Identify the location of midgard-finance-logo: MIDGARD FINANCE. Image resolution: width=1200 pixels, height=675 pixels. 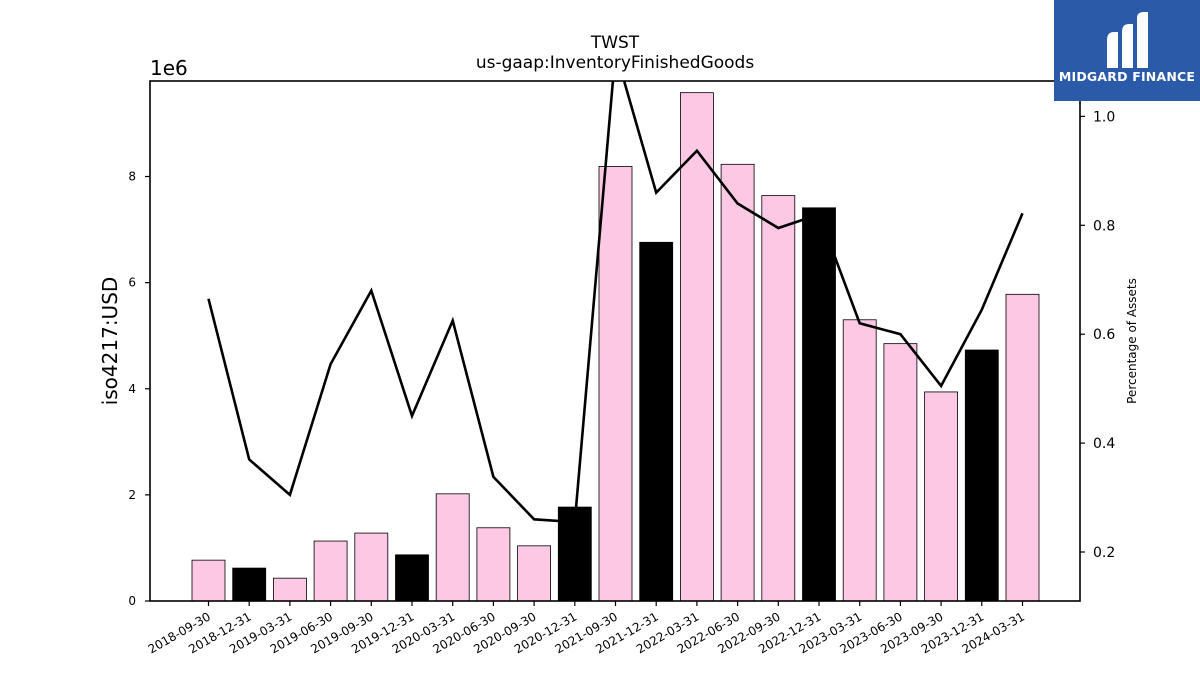
(1127, 50).